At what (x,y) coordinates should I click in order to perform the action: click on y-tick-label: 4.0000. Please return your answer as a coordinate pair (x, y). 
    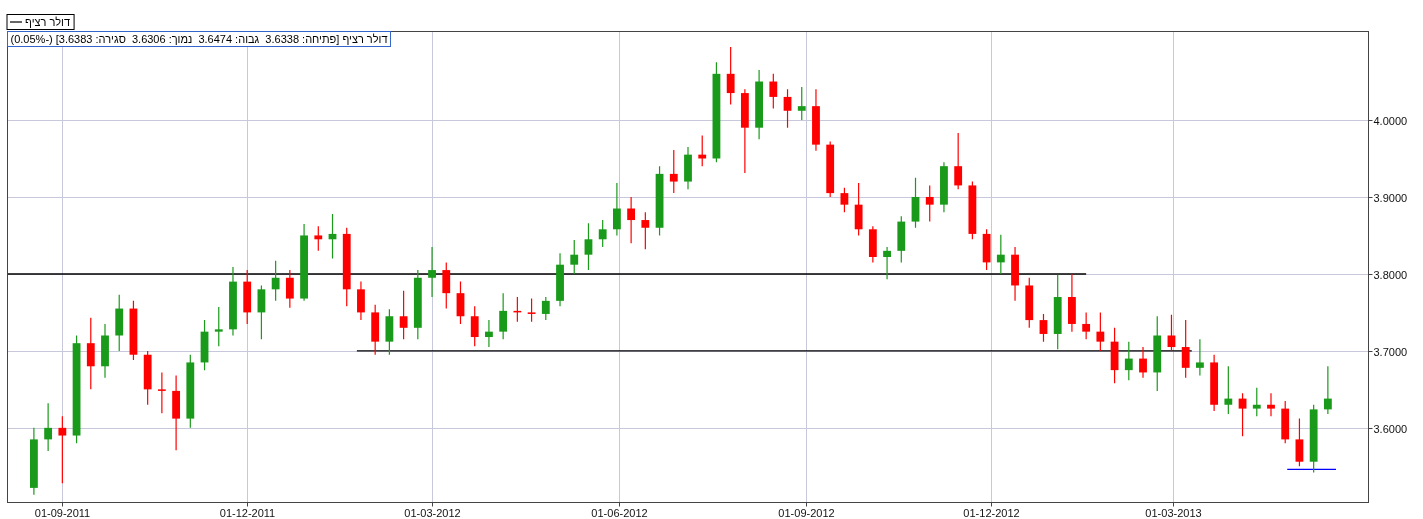
    Looking at the image, I should click on (1390, 120).